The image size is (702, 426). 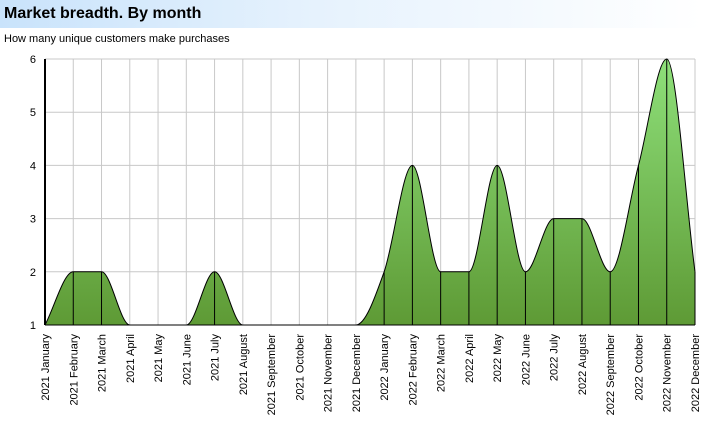 I want to click on chart-subtitle: How many unique customers make purchases, so click(x=117, y=39).